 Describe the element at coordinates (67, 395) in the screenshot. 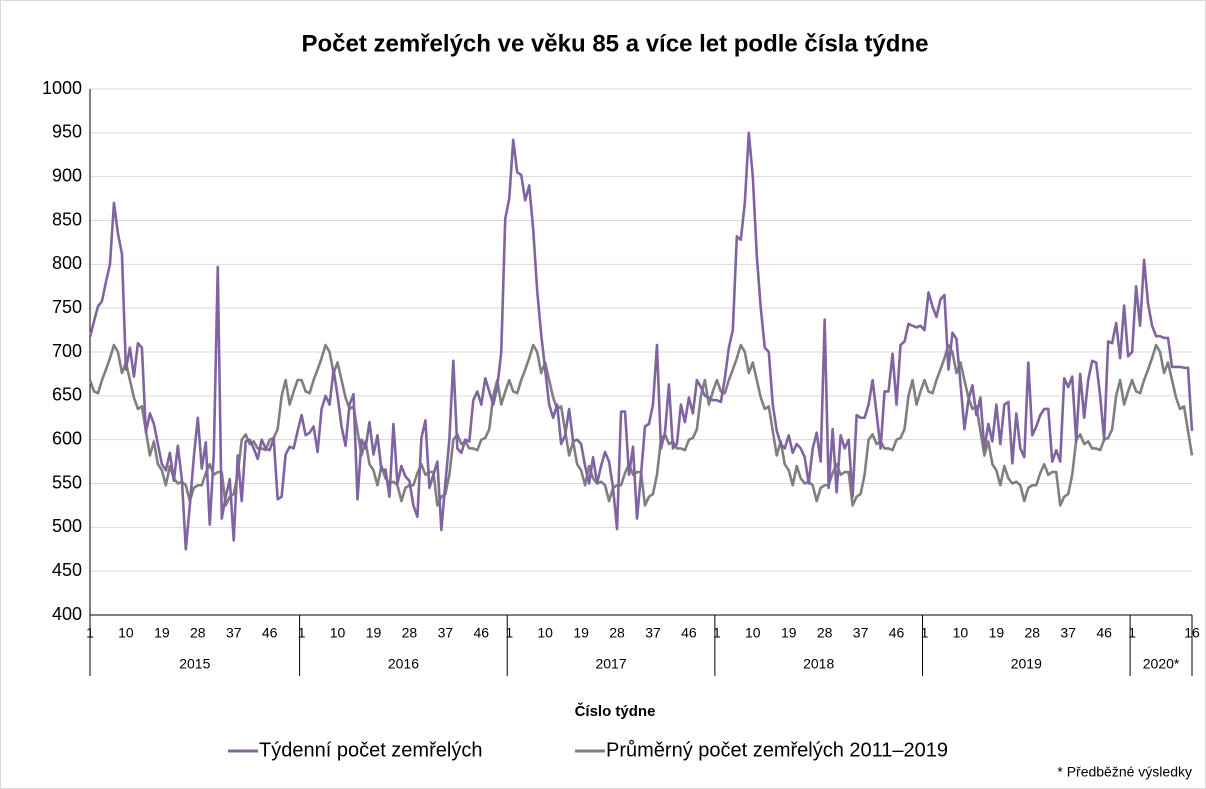

I see `y-tick-label: 650` at that location.